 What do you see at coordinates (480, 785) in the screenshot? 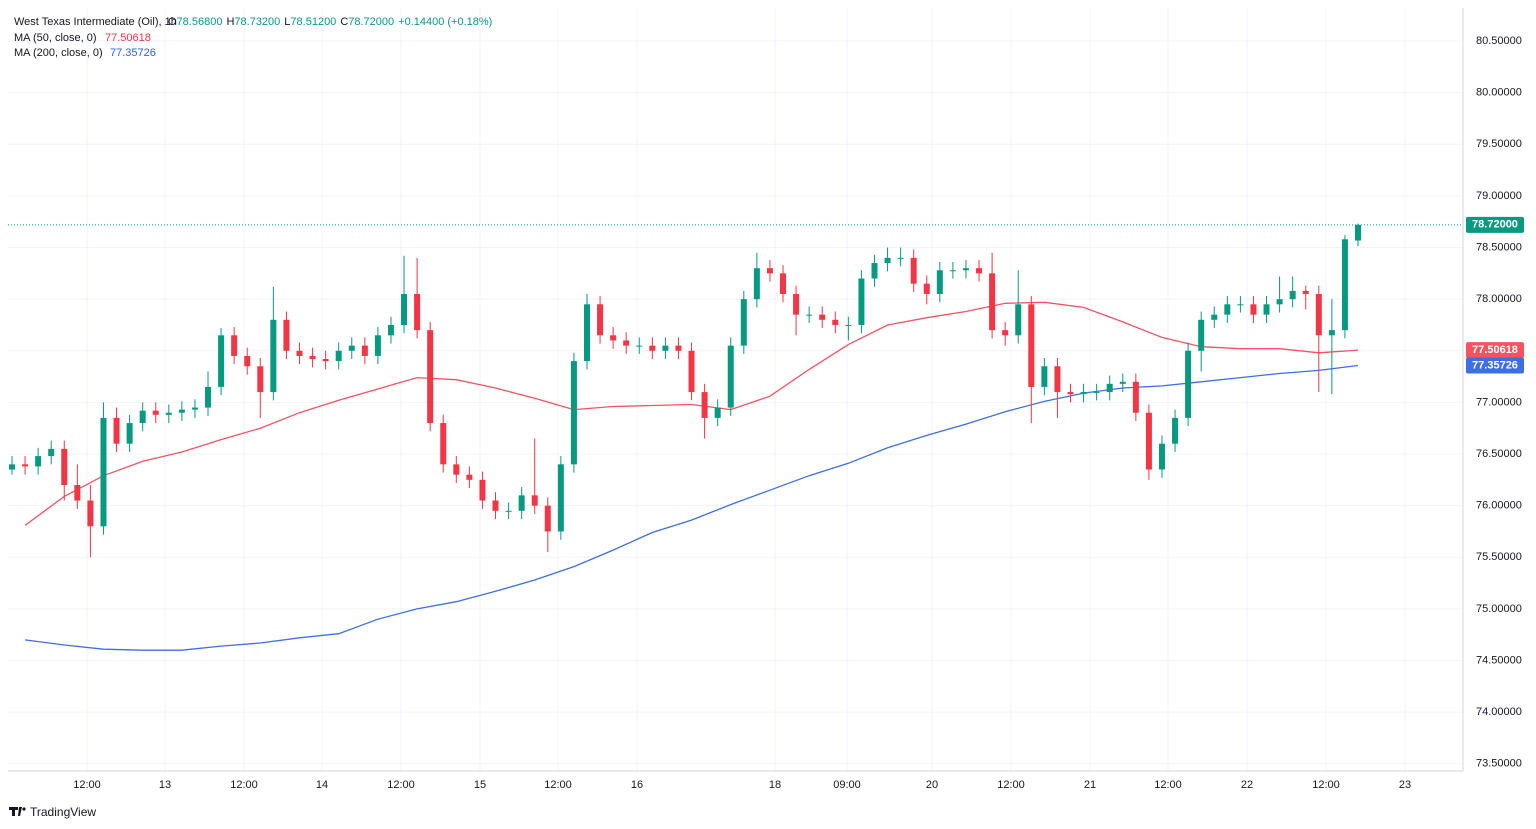
I see `x-tick-label: 15` at bounding box center [480, 785].